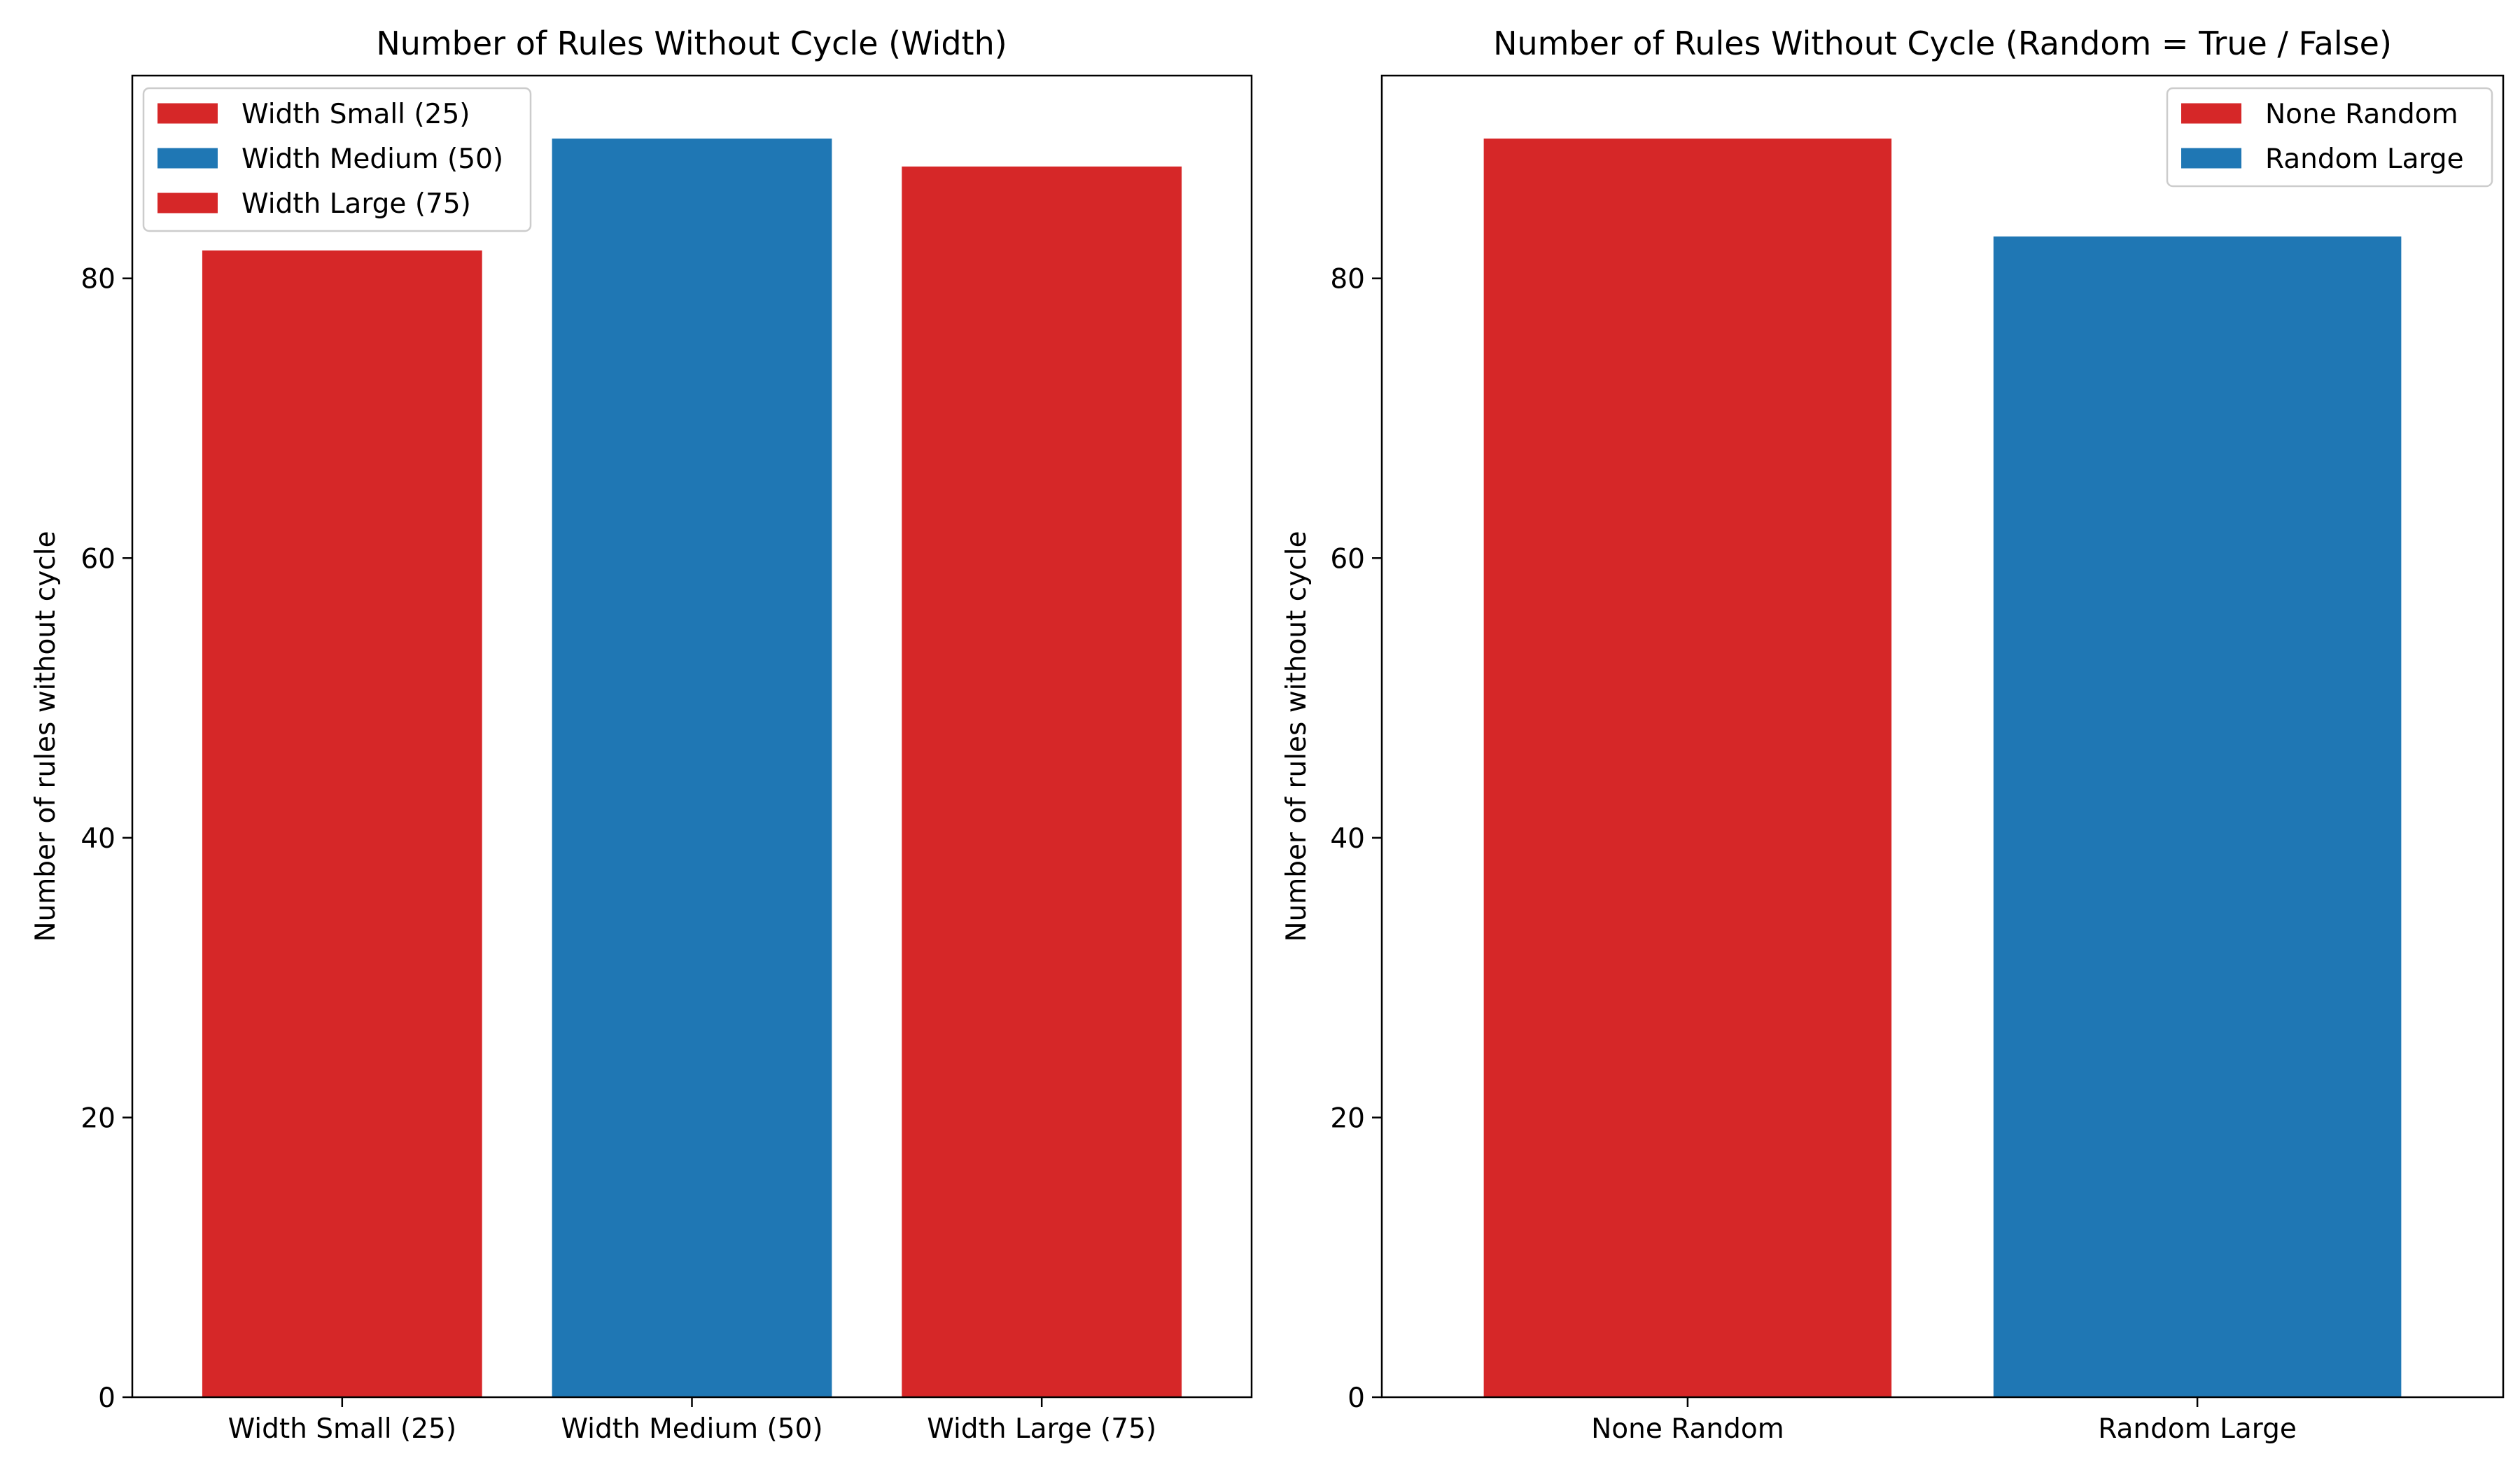 This screenshot has height=1470, width=2520. I want to click on legend-label: None Random, so click(2361, 114).